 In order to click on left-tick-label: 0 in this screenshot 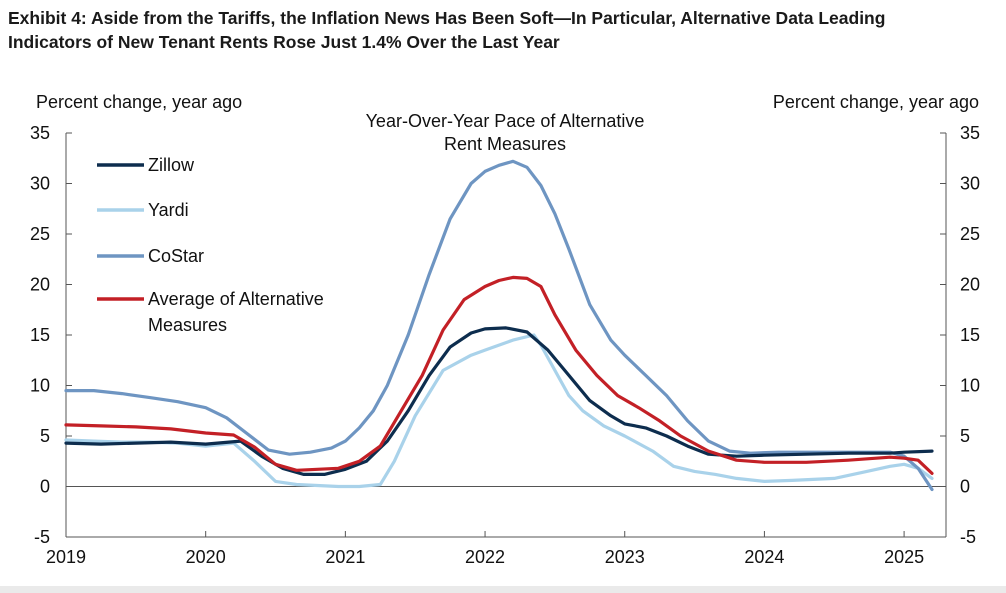, I will do `click(45, 487)`.